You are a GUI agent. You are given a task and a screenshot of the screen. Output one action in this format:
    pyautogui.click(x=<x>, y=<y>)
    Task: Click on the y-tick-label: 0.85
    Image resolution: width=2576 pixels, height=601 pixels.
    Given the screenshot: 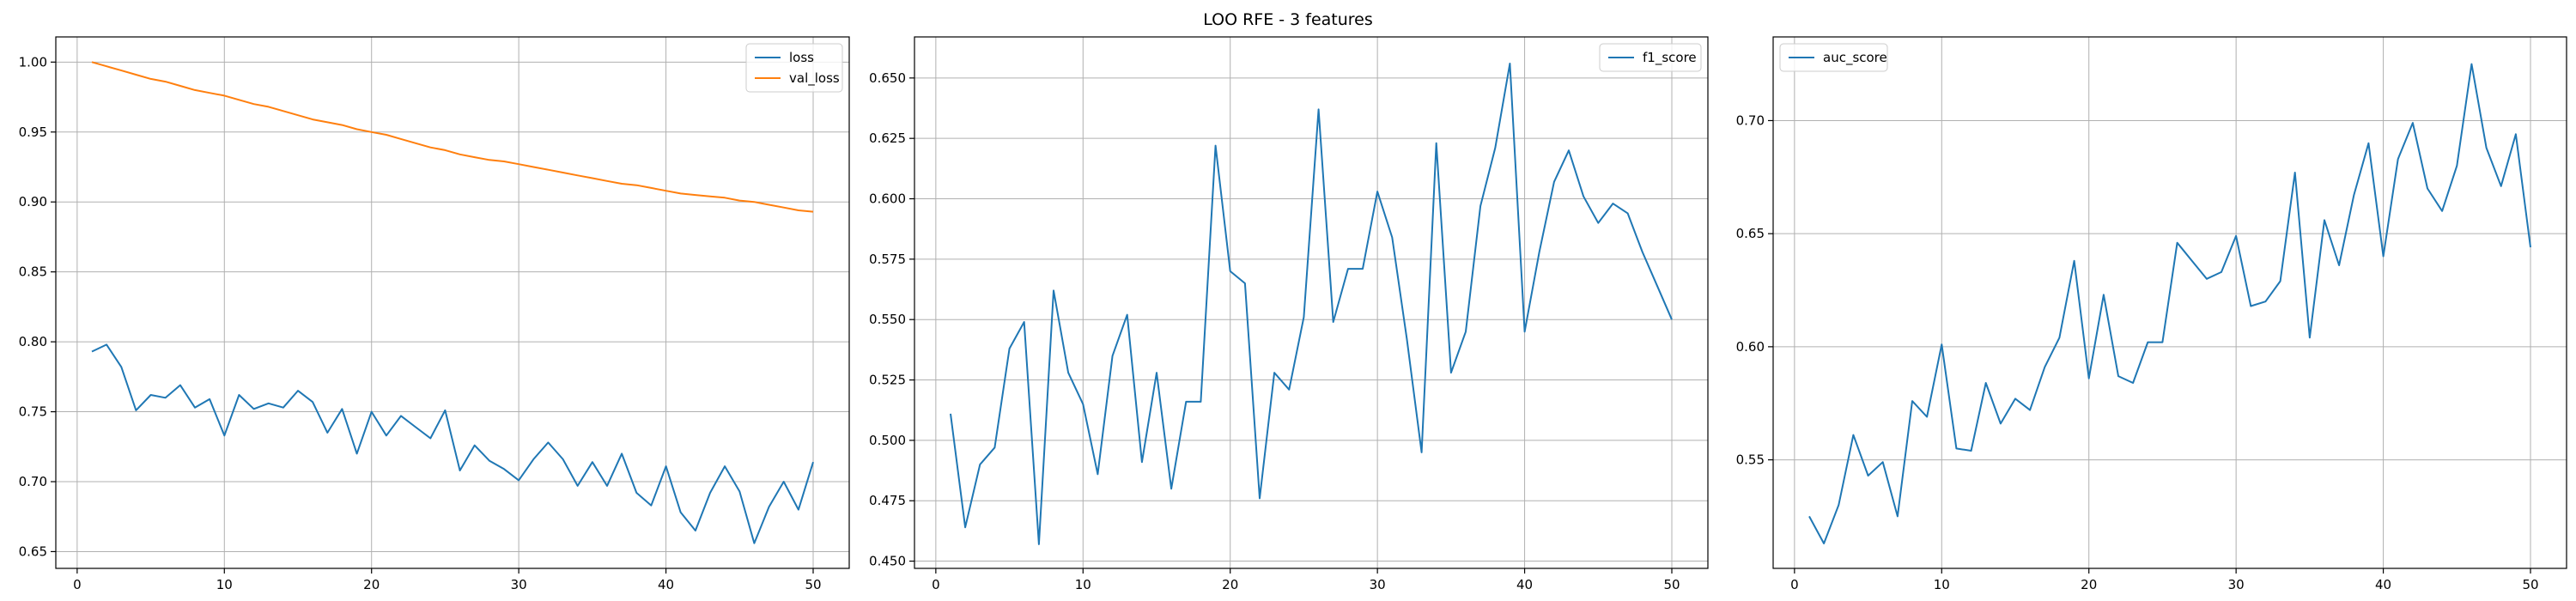 What is the action you would take?
    pyautogui.click(x=33, y=272)
    